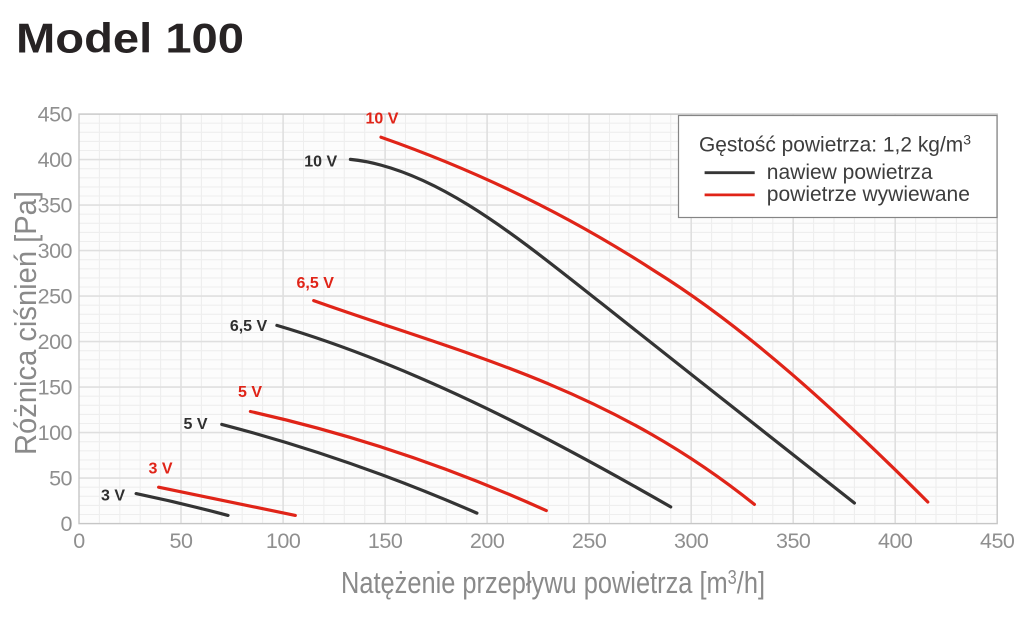 This screenshot has width=1024, height=619. What do you see at coordinates (130, 38) in the screenshot?
I see `svg-text: Model 100` at bounding box center [130, 38].